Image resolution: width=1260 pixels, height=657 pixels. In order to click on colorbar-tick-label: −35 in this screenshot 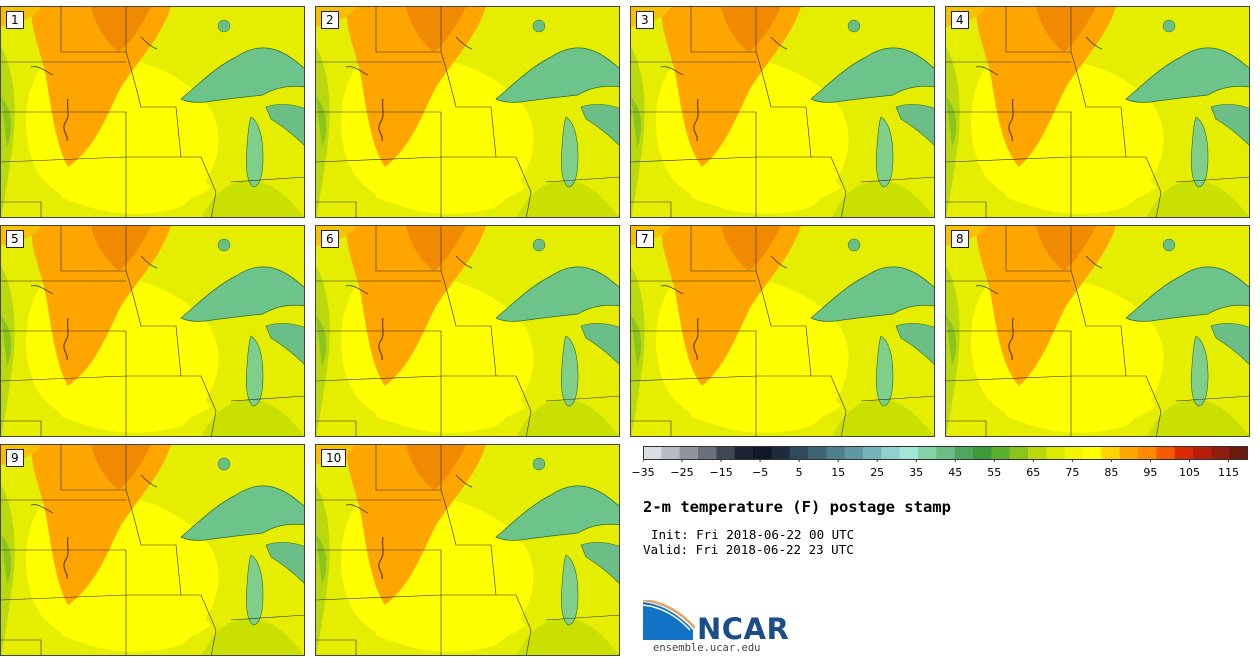, I will do `click(643, 472)`.